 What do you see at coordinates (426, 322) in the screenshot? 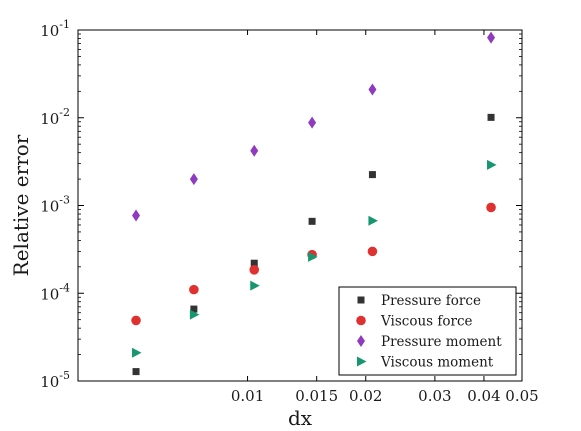
I see `legend-label-viscous-force: Viscous force` at bounding box center [426, 322].